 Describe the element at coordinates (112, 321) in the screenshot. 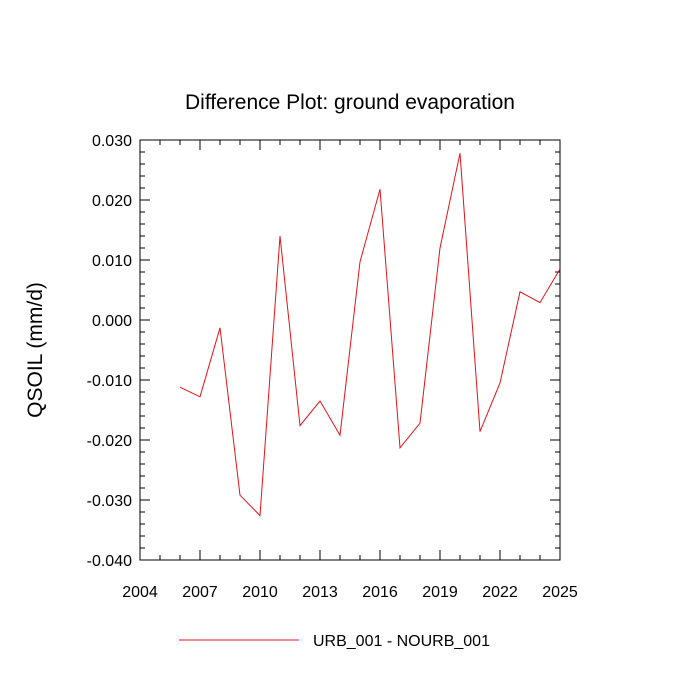

I see `y-tick-label: 0.000` at that location.